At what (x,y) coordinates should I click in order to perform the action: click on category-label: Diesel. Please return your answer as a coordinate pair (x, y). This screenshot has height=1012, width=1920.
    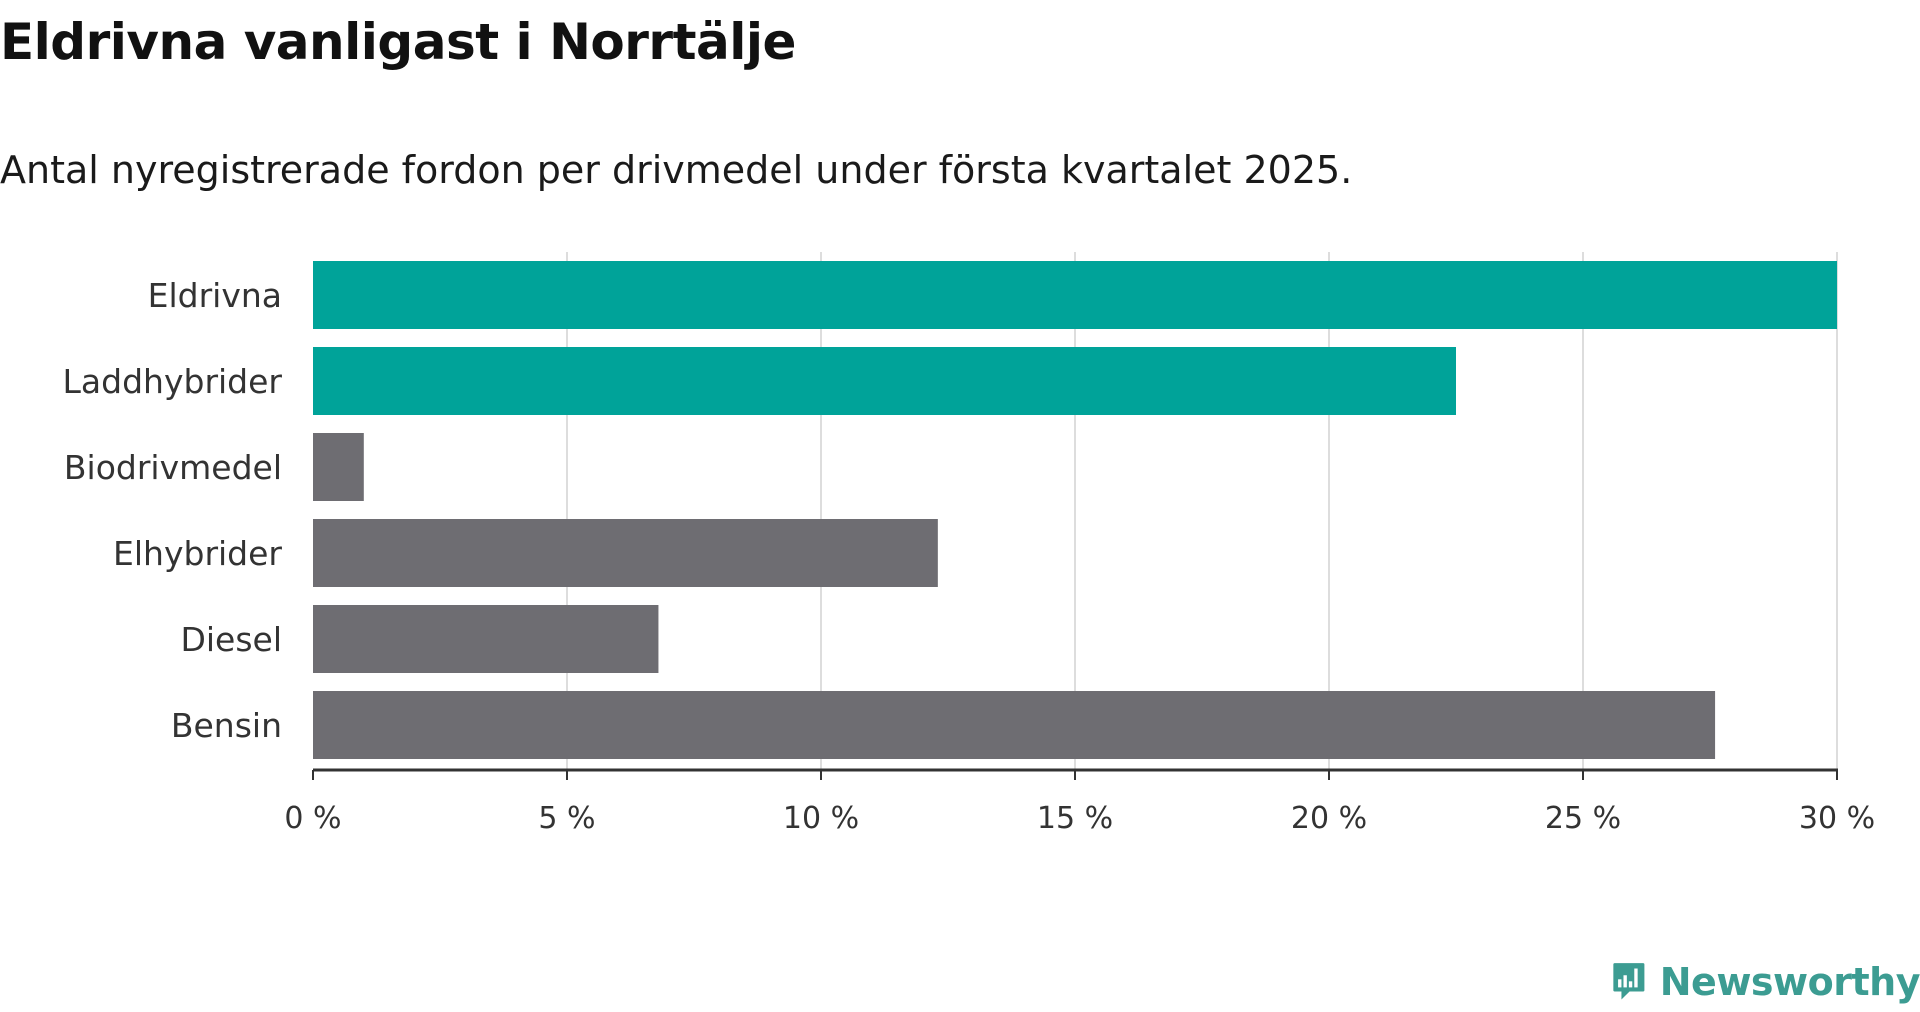
    Looking at the image, I should click on (231, 639).